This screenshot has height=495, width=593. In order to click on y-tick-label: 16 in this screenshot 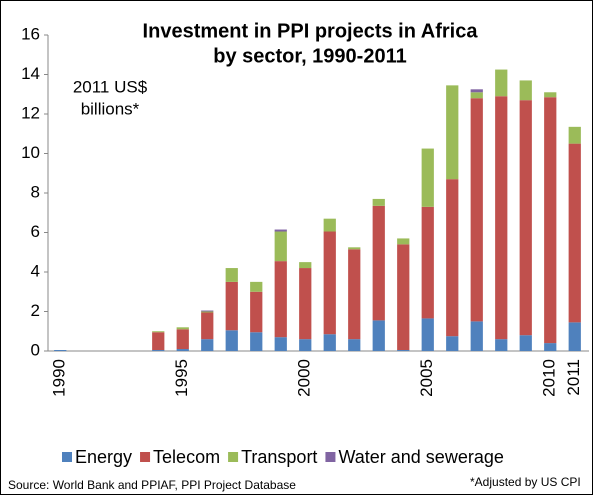, I will do `click(30, 33)`.